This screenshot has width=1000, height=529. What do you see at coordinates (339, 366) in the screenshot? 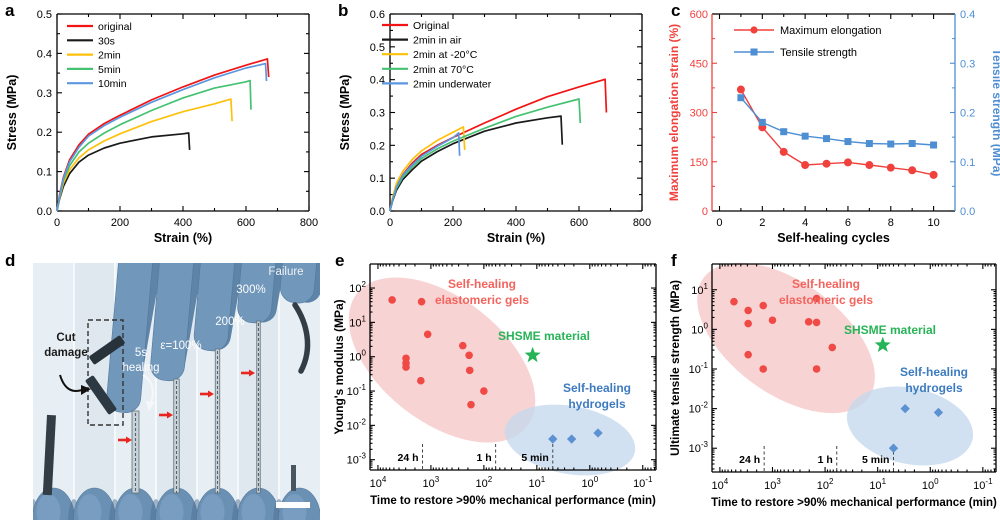
I see `svg-text: Young's modulus (MPa)` at bounding box center [339, 366].